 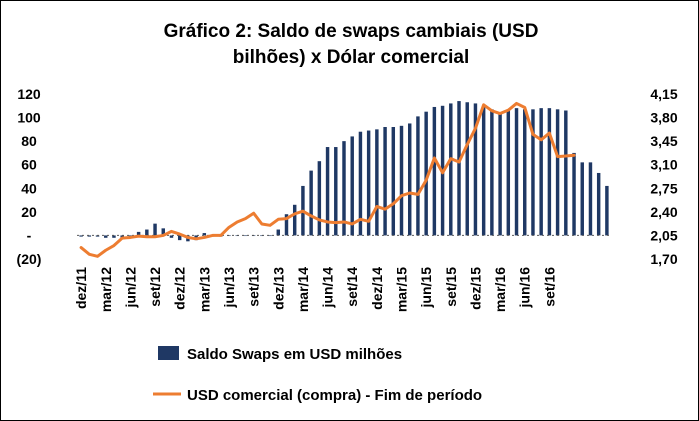 I want to click on x-tick-label: jun/16, so click(x=525, y=288).